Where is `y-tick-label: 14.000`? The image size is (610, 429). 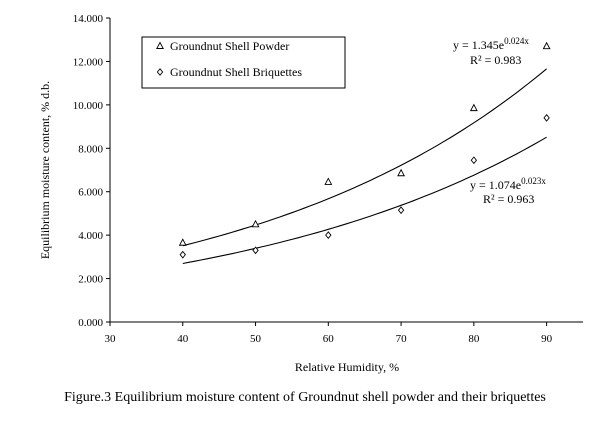
y-tick-label: 14.000 is located at coordinates (88, 19).